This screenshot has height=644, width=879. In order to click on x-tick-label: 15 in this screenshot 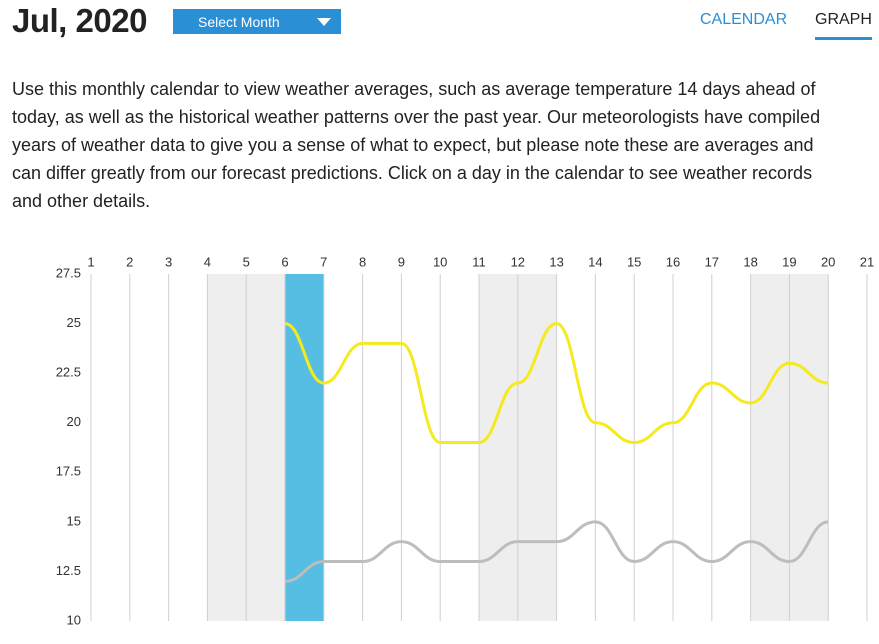, I will do `click(634, 261)`.